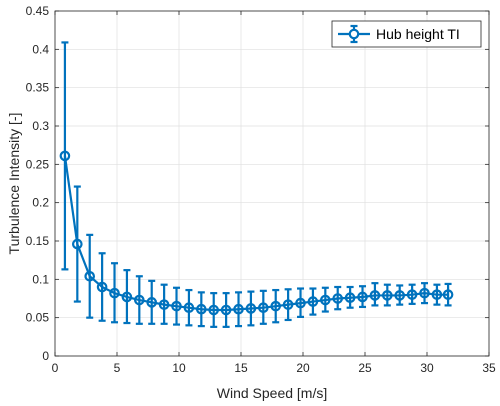 The image size is (500, 406). I want to click on x-tick-label: 20, so click(303, 368).